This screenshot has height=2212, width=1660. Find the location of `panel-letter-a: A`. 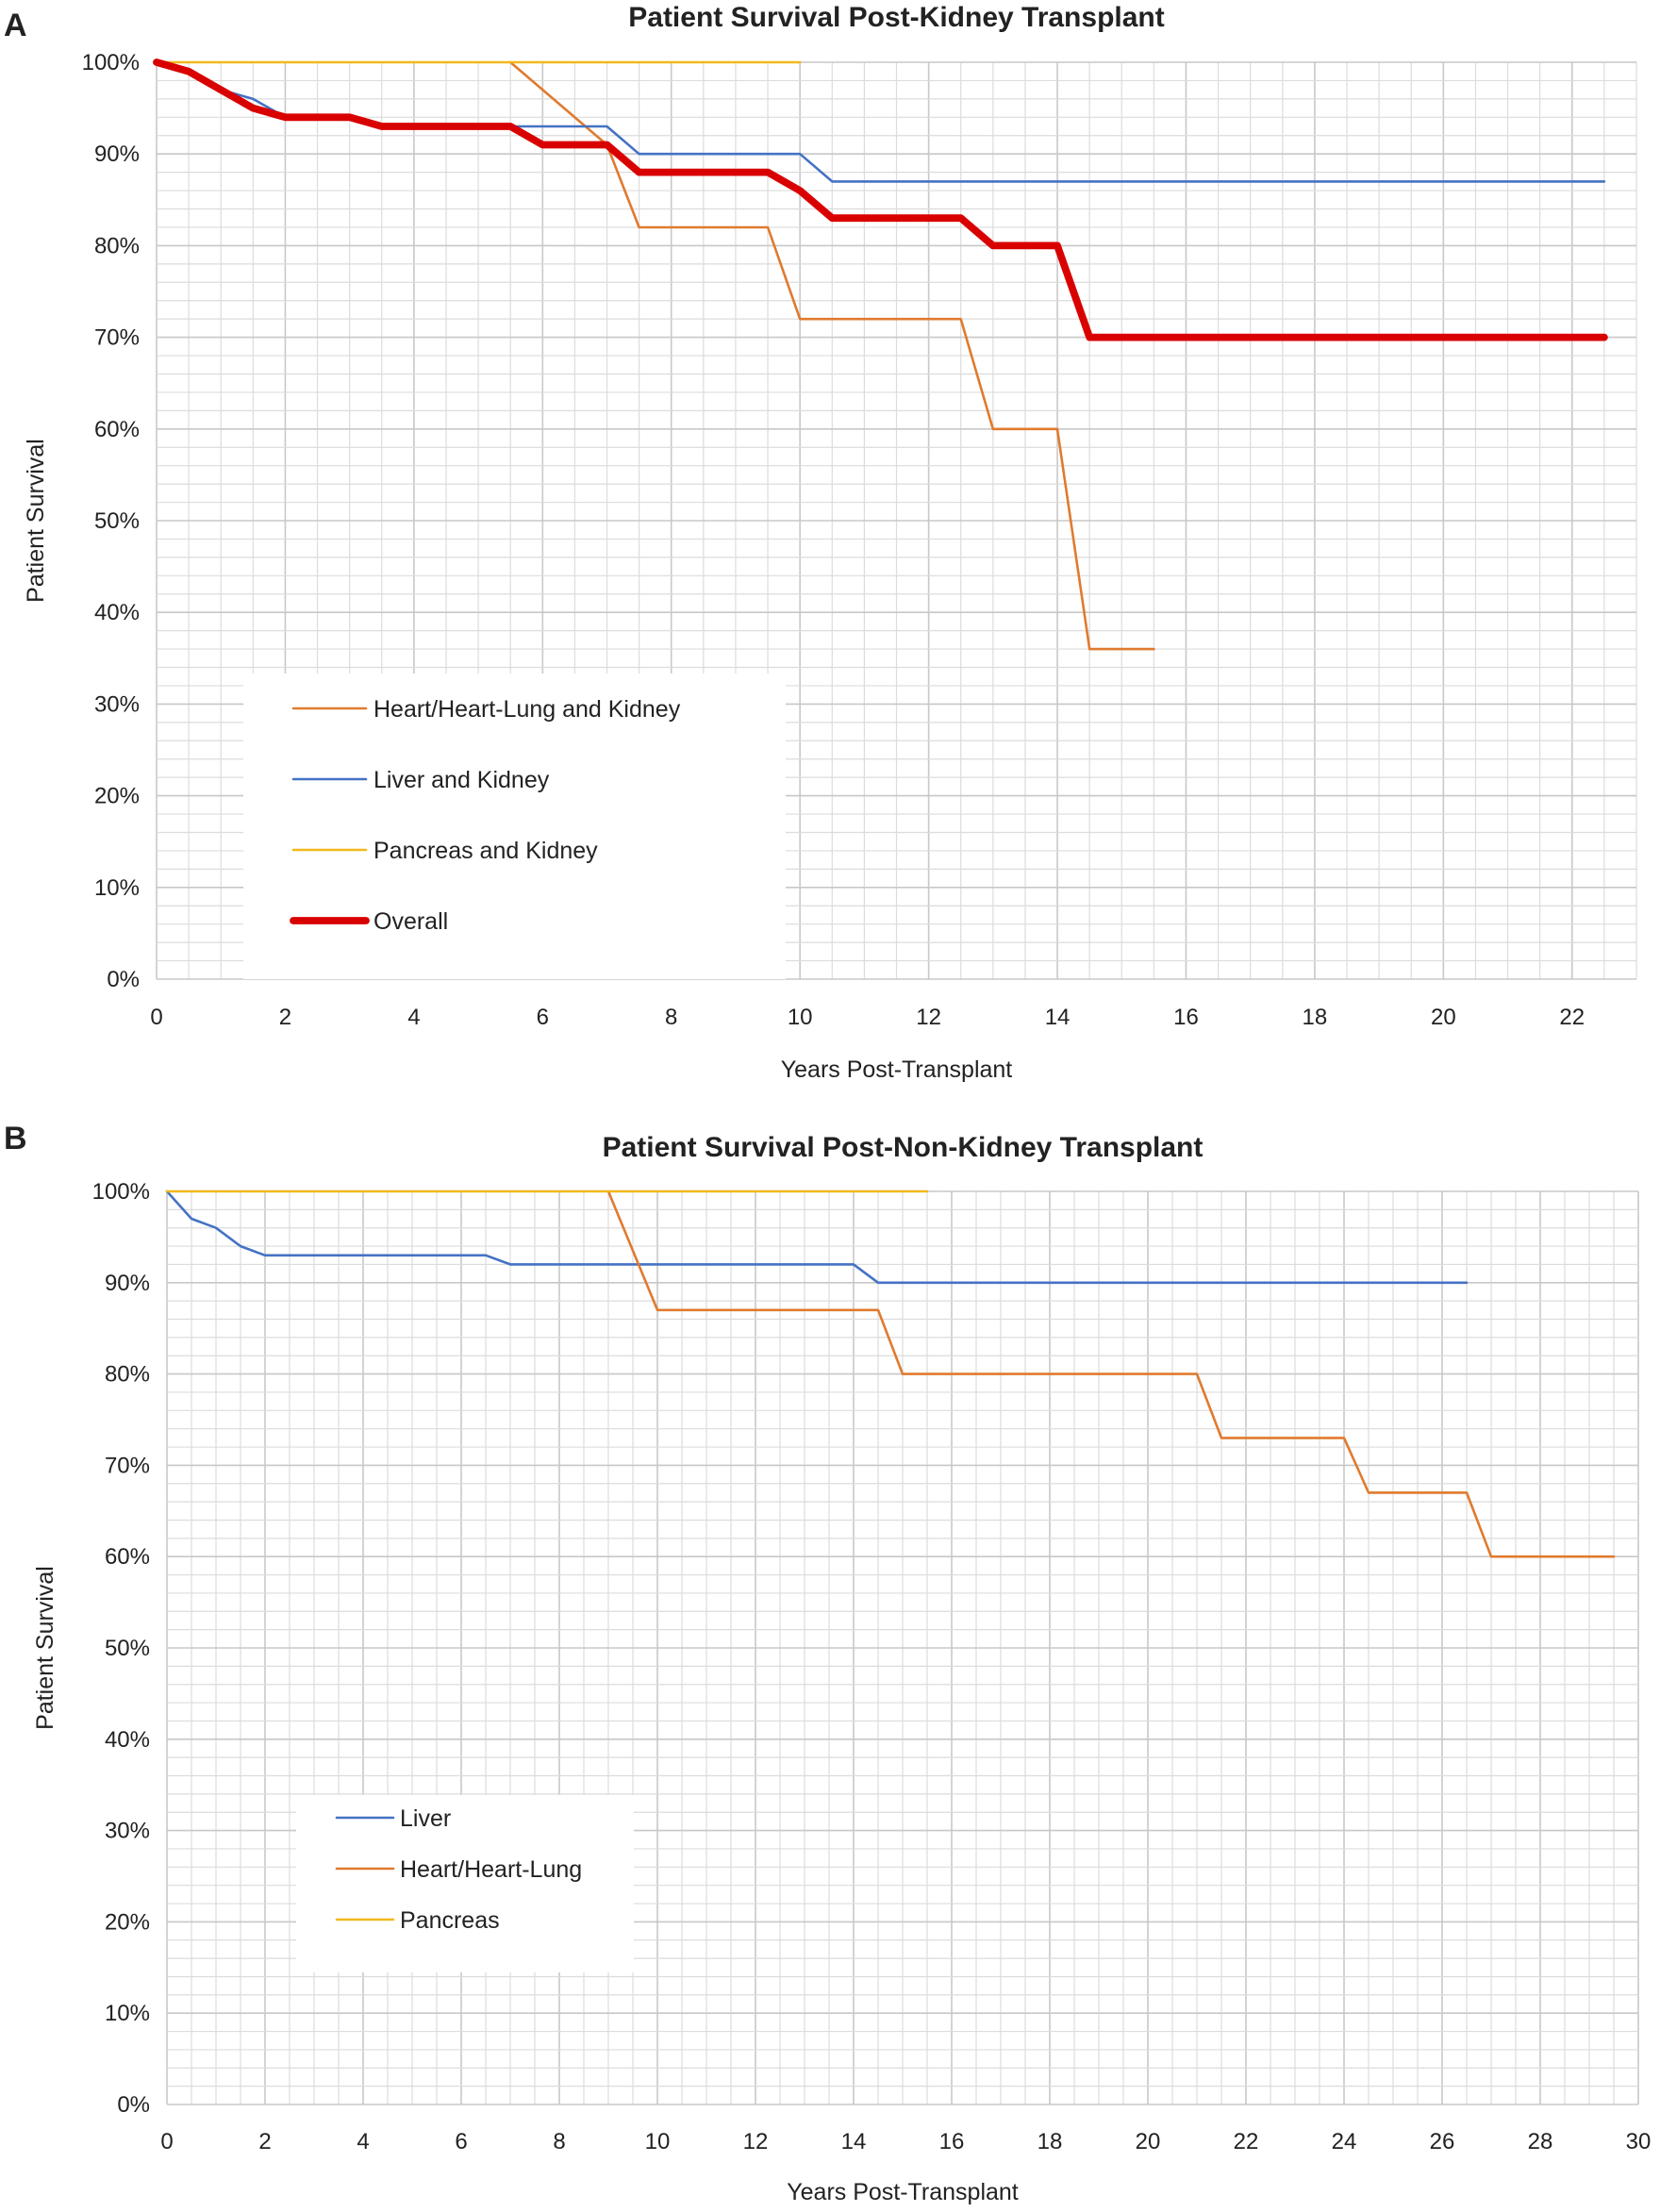

panel-letter-a: A is located at coordinates (16, 26).